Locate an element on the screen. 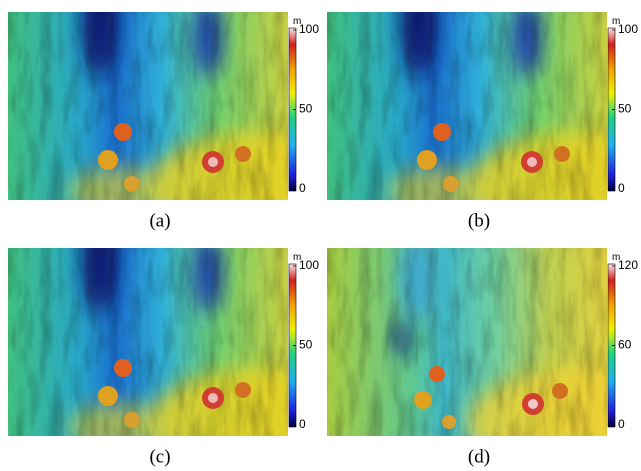 This screenshot has width=641, height=471. colorbar-tick-label: 120 is located at coordinates (628, 265).